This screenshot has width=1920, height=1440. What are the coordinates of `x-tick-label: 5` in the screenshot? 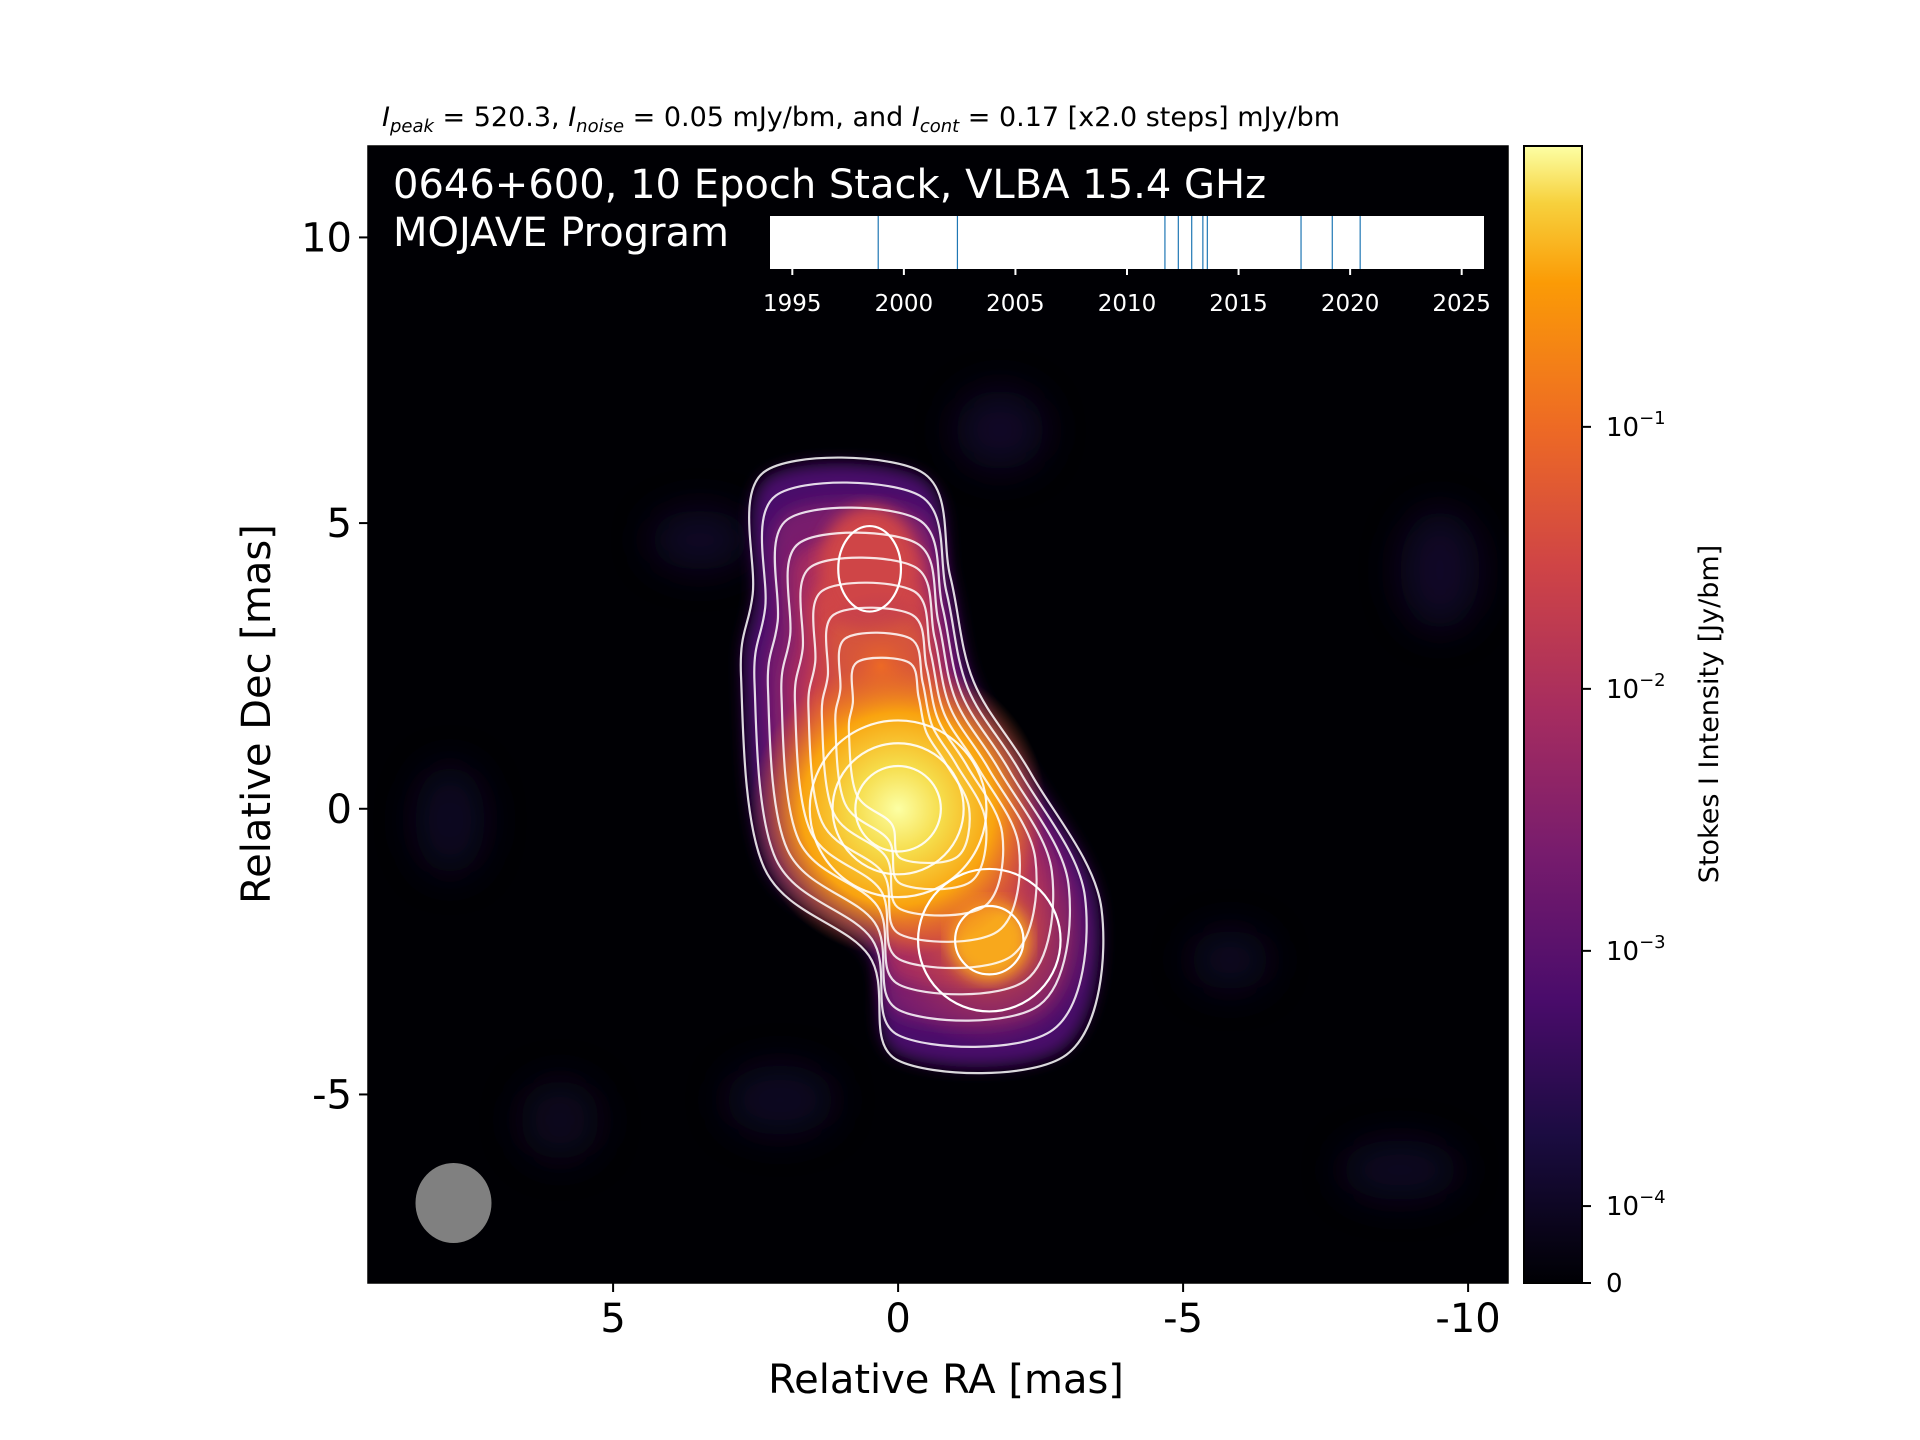 It's located at (612, 1319).